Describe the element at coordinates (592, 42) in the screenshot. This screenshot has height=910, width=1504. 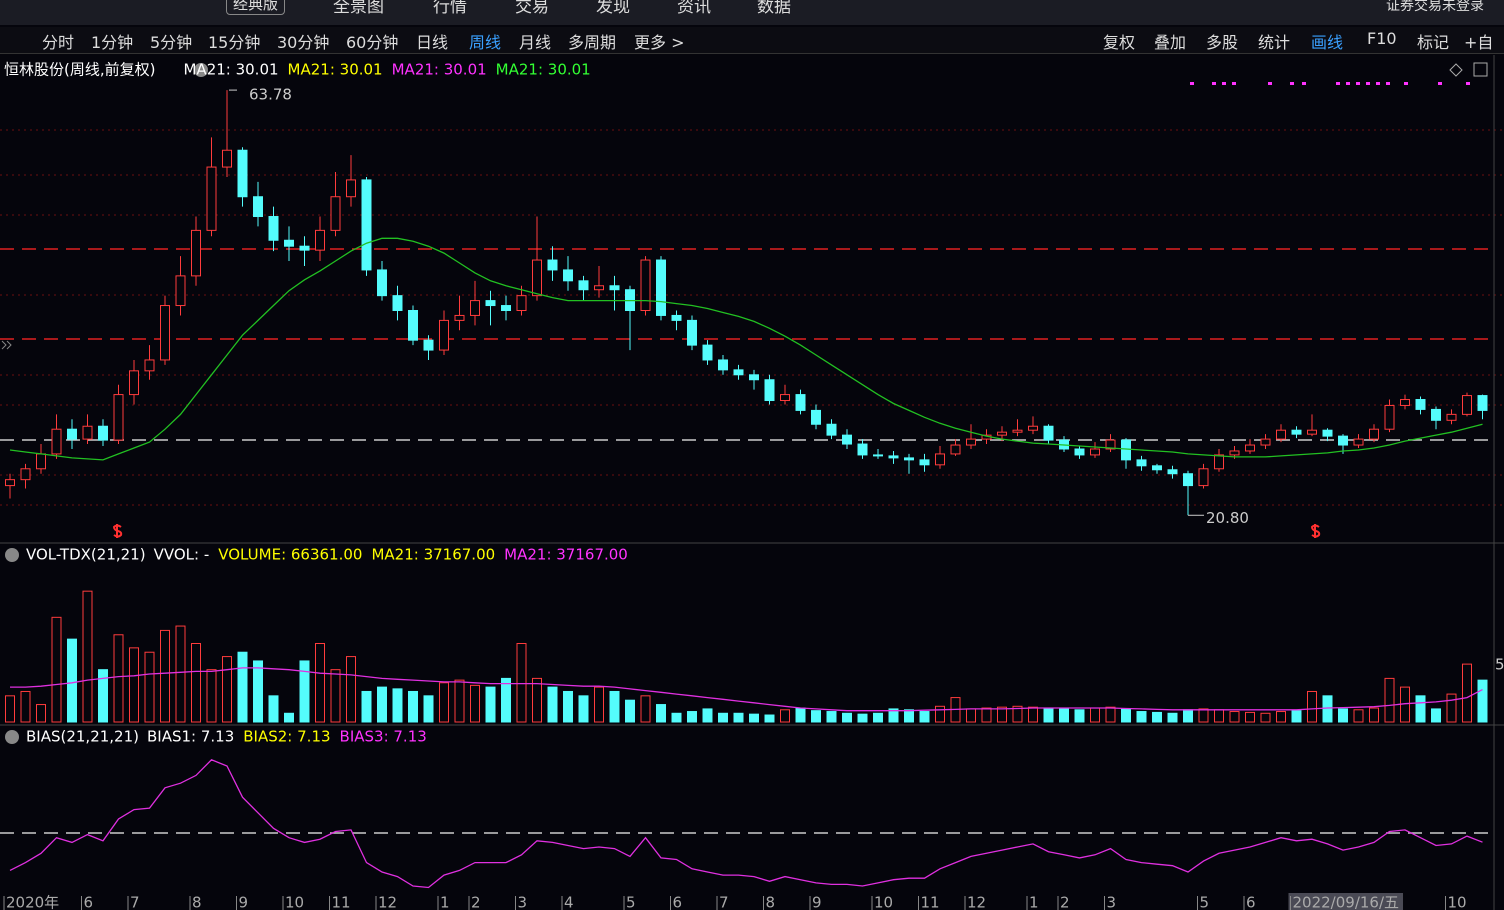
I see `period-tab: 多周期` at that location.